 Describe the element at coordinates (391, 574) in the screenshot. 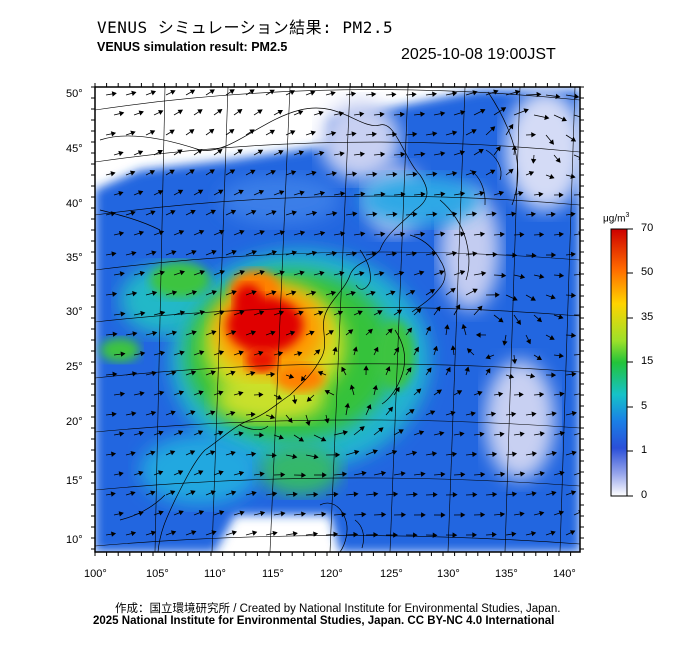

I see `lon-label: 125°` at that location.